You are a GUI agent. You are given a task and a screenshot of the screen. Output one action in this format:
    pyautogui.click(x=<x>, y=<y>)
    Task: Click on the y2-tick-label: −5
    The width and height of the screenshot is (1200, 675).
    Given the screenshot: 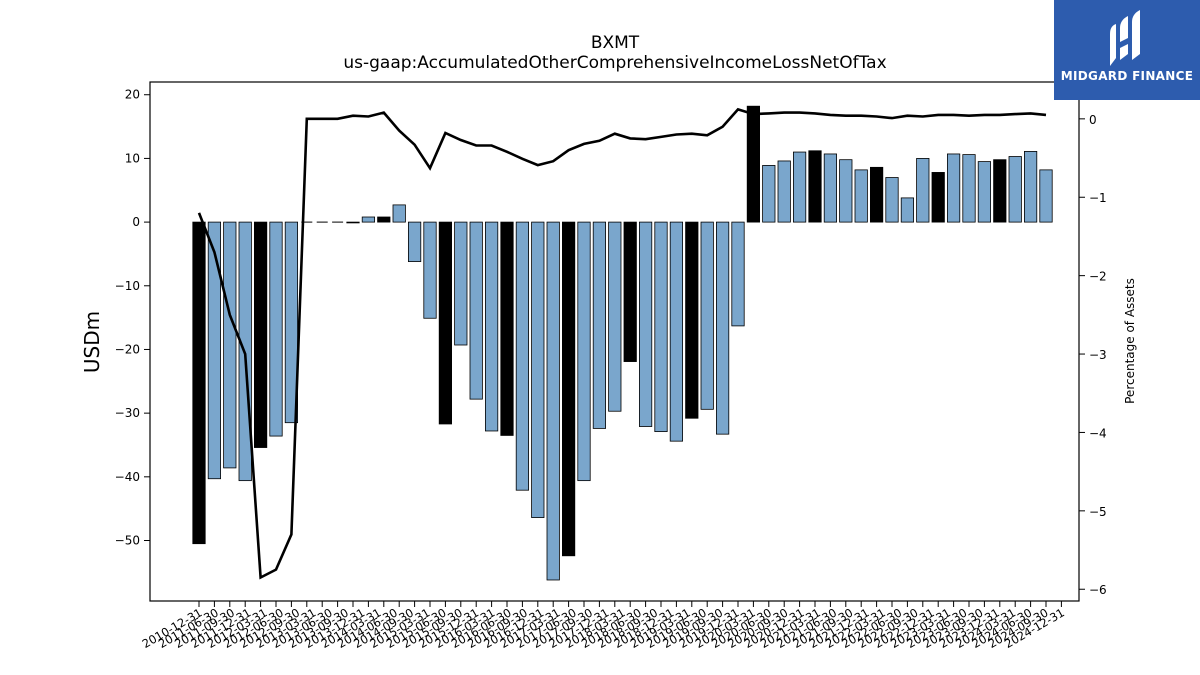 What is the action you would take?
    pyautogui.click(x=1098, y=512)
    